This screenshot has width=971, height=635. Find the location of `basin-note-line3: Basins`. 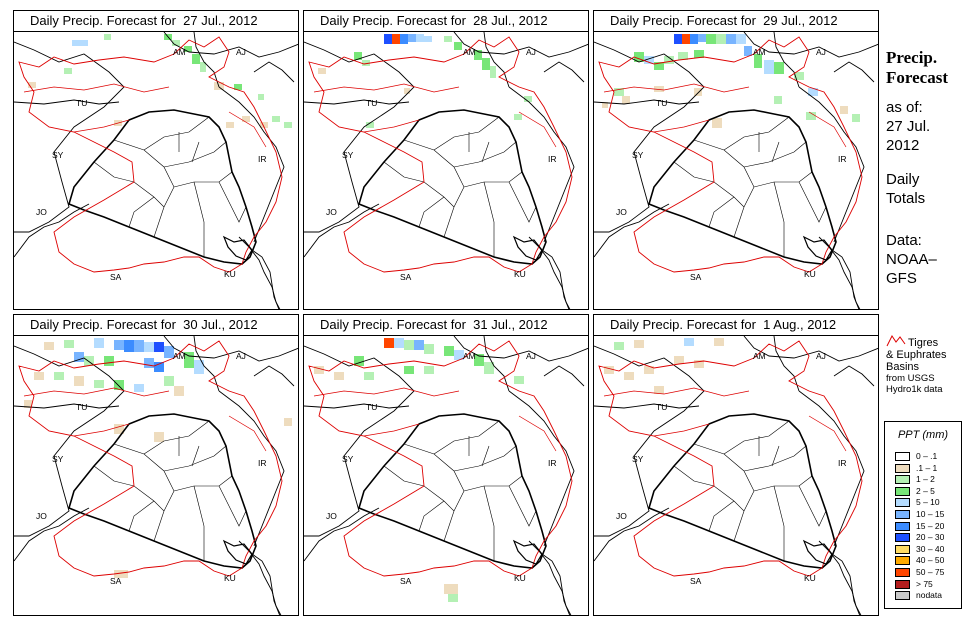

basin-note-line3: Basins is located at coordinates (903, 367).